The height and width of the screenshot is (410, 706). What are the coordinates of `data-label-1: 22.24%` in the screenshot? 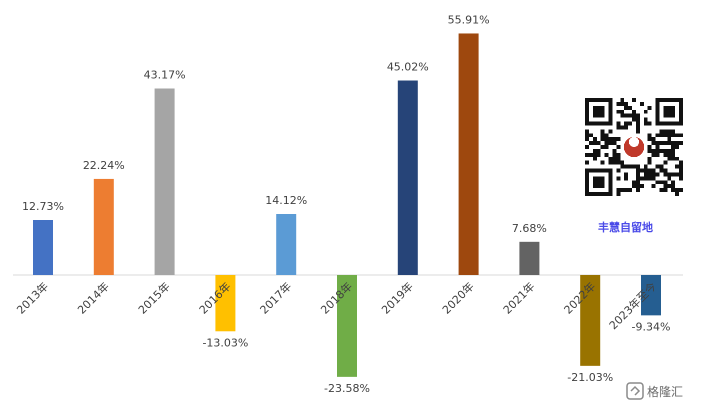 It's located at (104, 165).